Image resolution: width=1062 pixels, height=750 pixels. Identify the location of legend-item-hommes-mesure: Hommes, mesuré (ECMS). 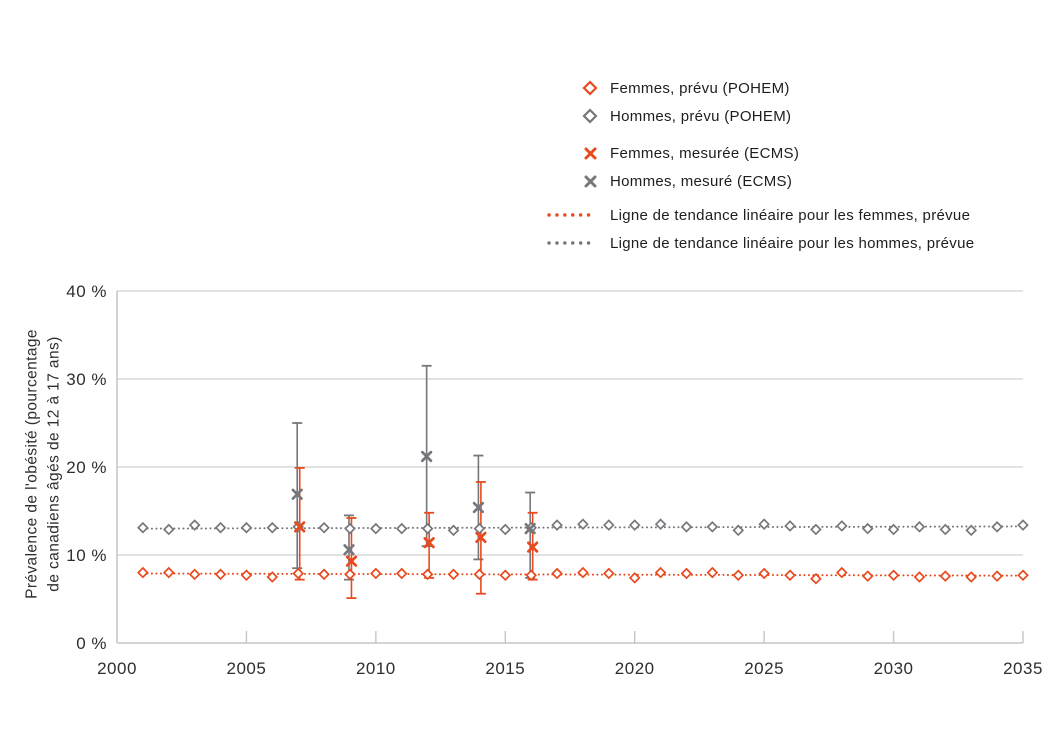
(796, 181).